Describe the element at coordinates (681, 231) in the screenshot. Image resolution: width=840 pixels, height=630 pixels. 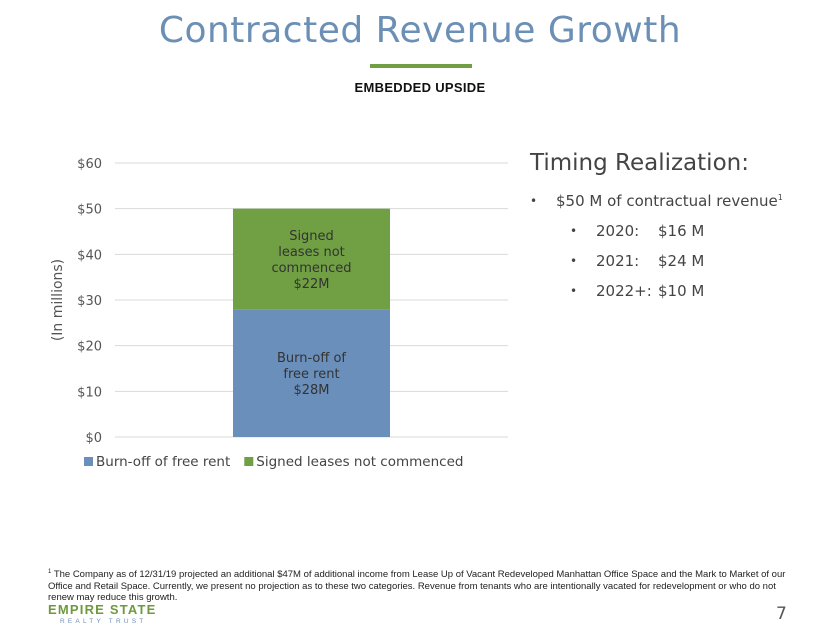
I see `timing-item-value: $16 M` at that location.